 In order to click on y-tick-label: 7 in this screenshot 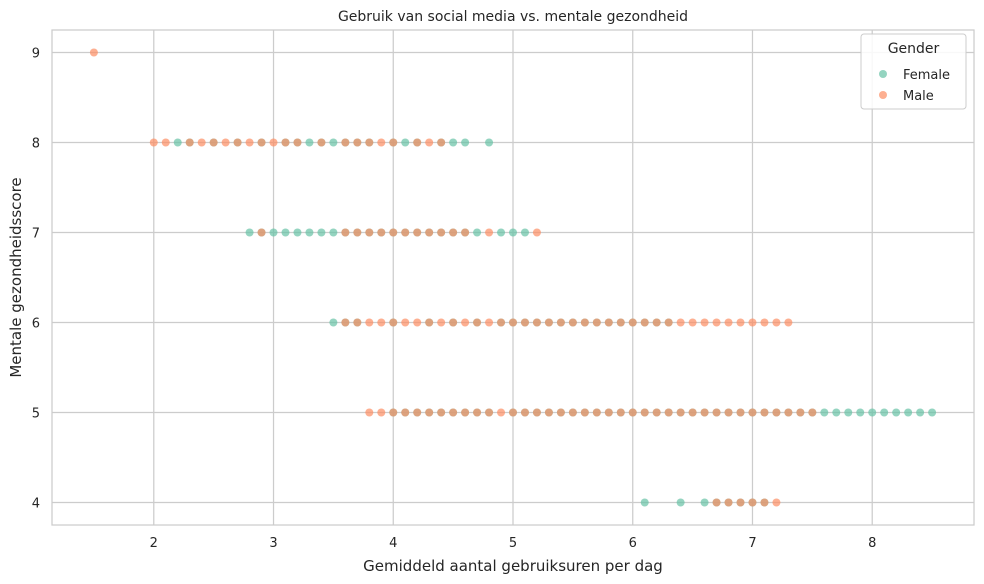, I will do `click(36, 234)`.